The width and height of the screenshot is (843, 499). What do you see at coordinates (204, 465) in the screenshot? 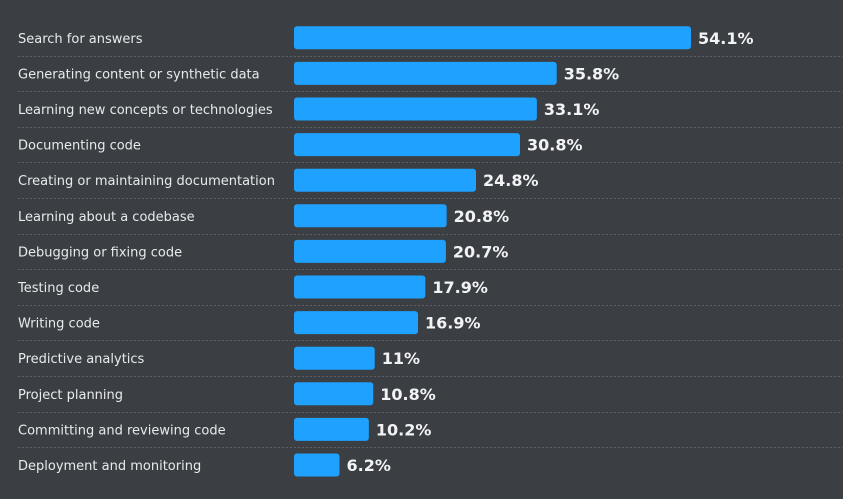
I see `bar-row: Deployment and monitoring 6.2%` at bounding box center [204, 465].